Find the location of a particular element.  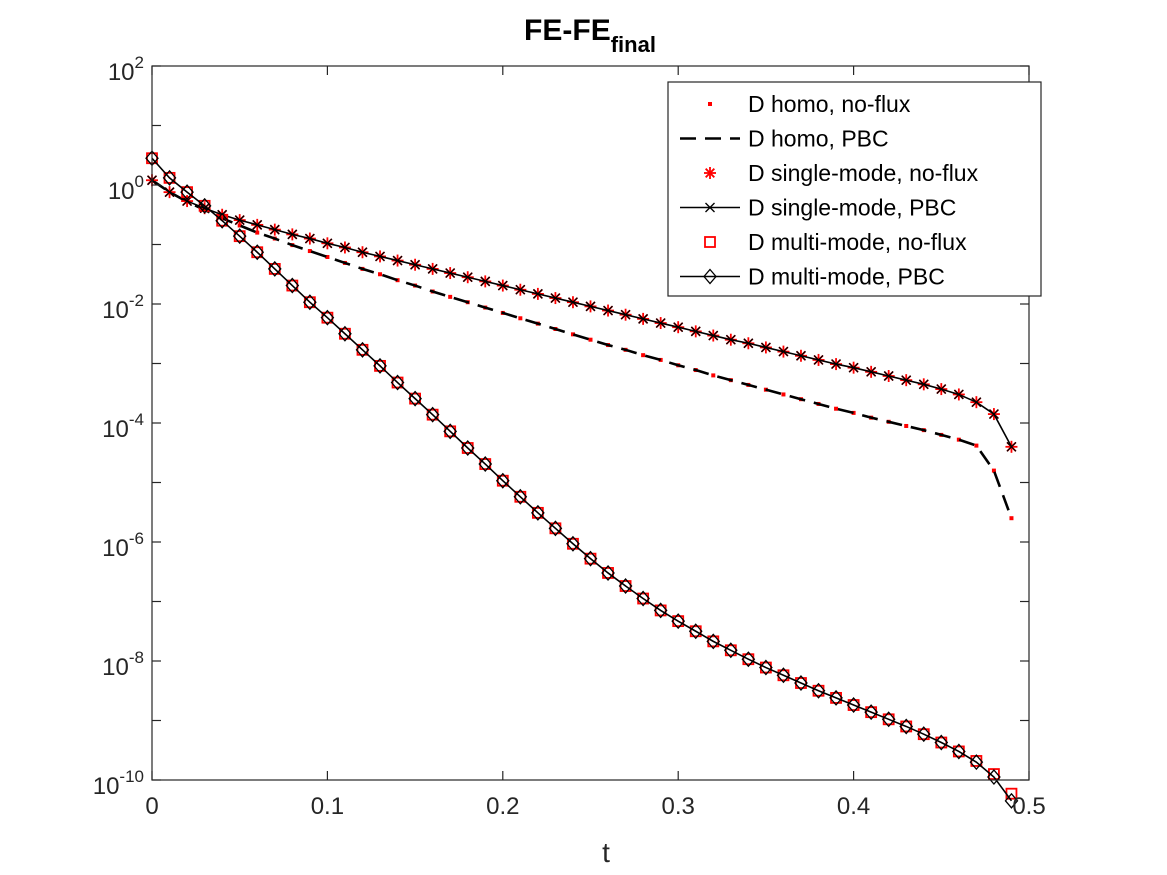

legend-box is located at coordinates (854, 189).